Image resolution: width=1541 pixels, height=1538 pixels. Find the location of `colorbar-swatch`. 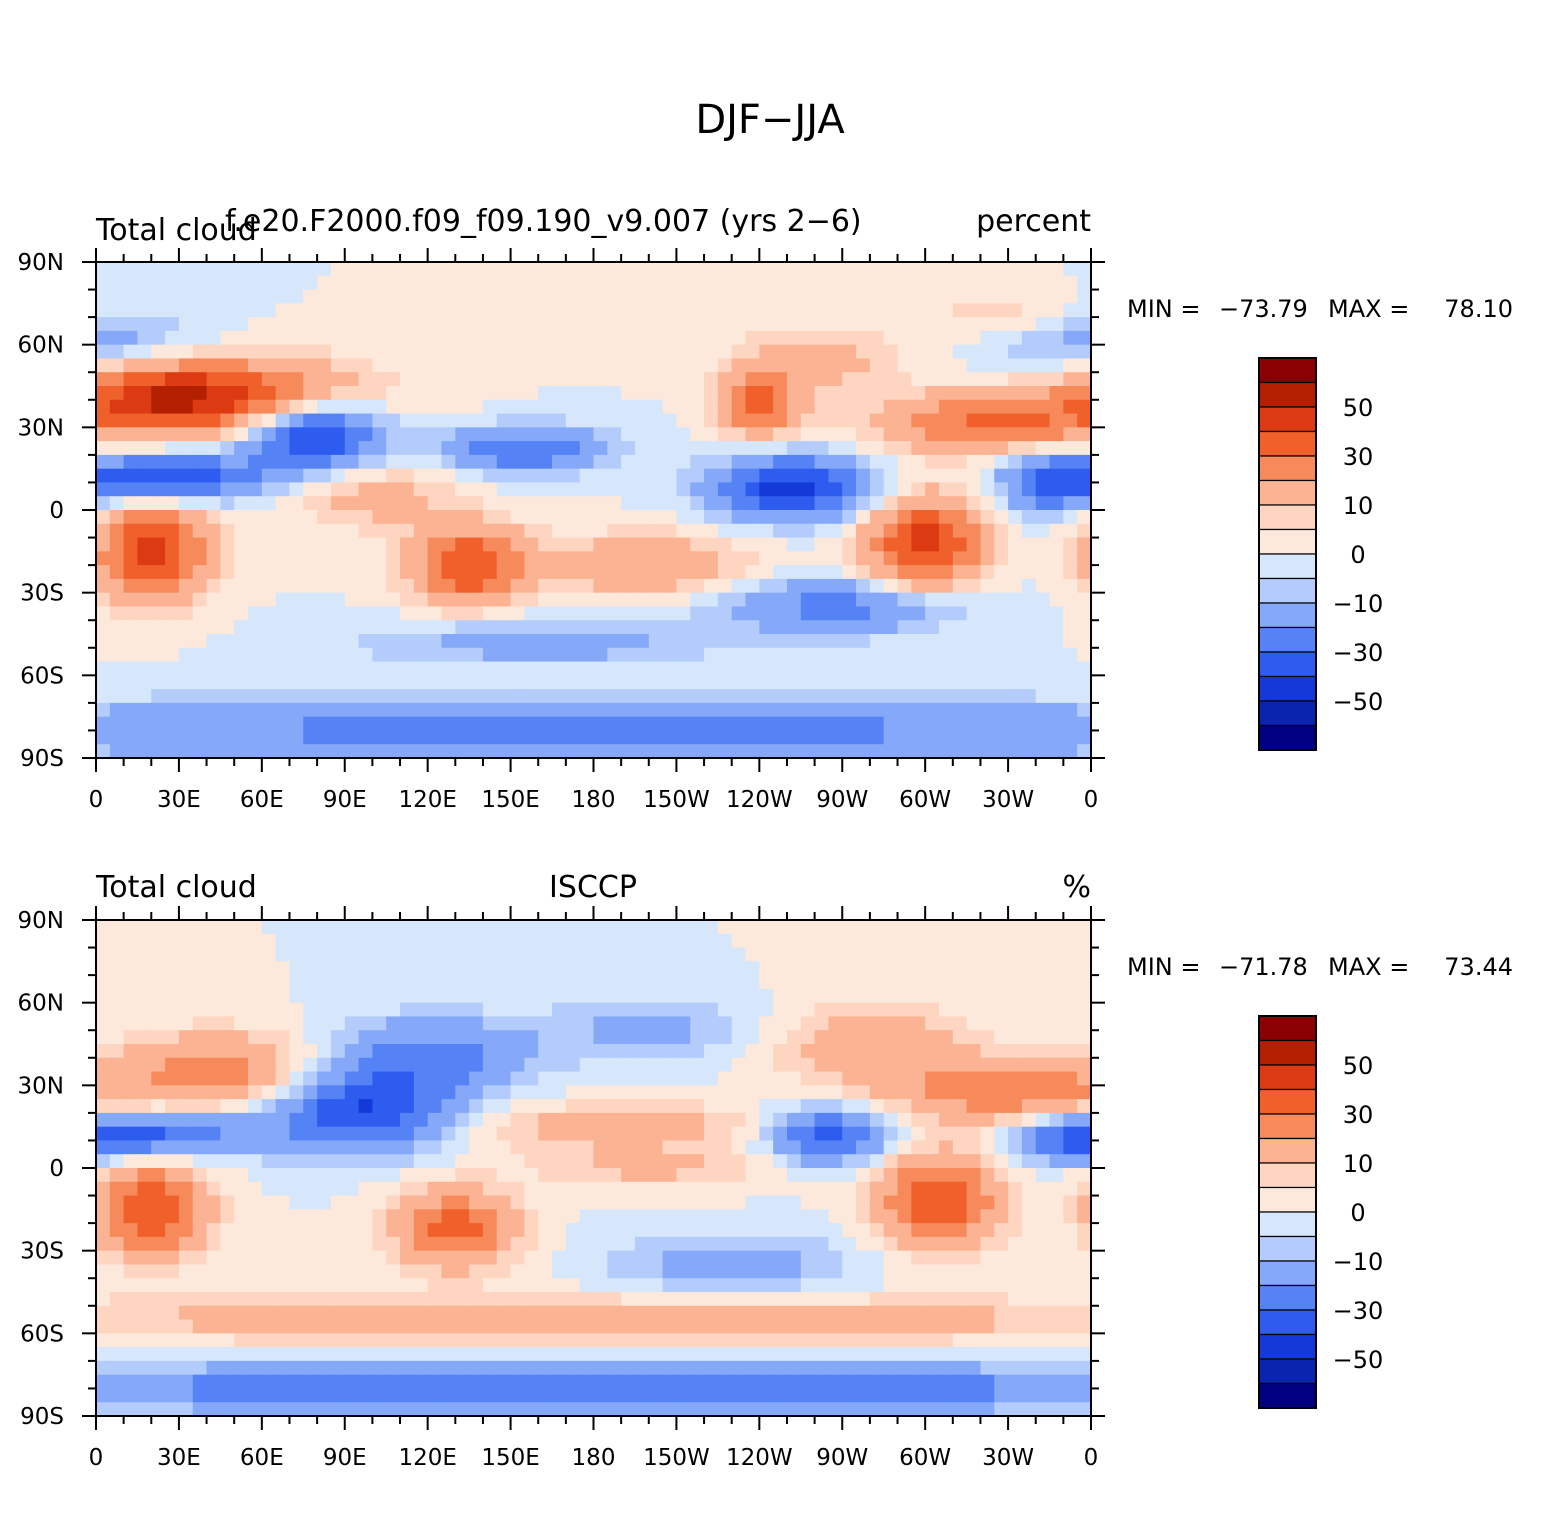

colorbar-swatch is located at coordinates (1287, 737).